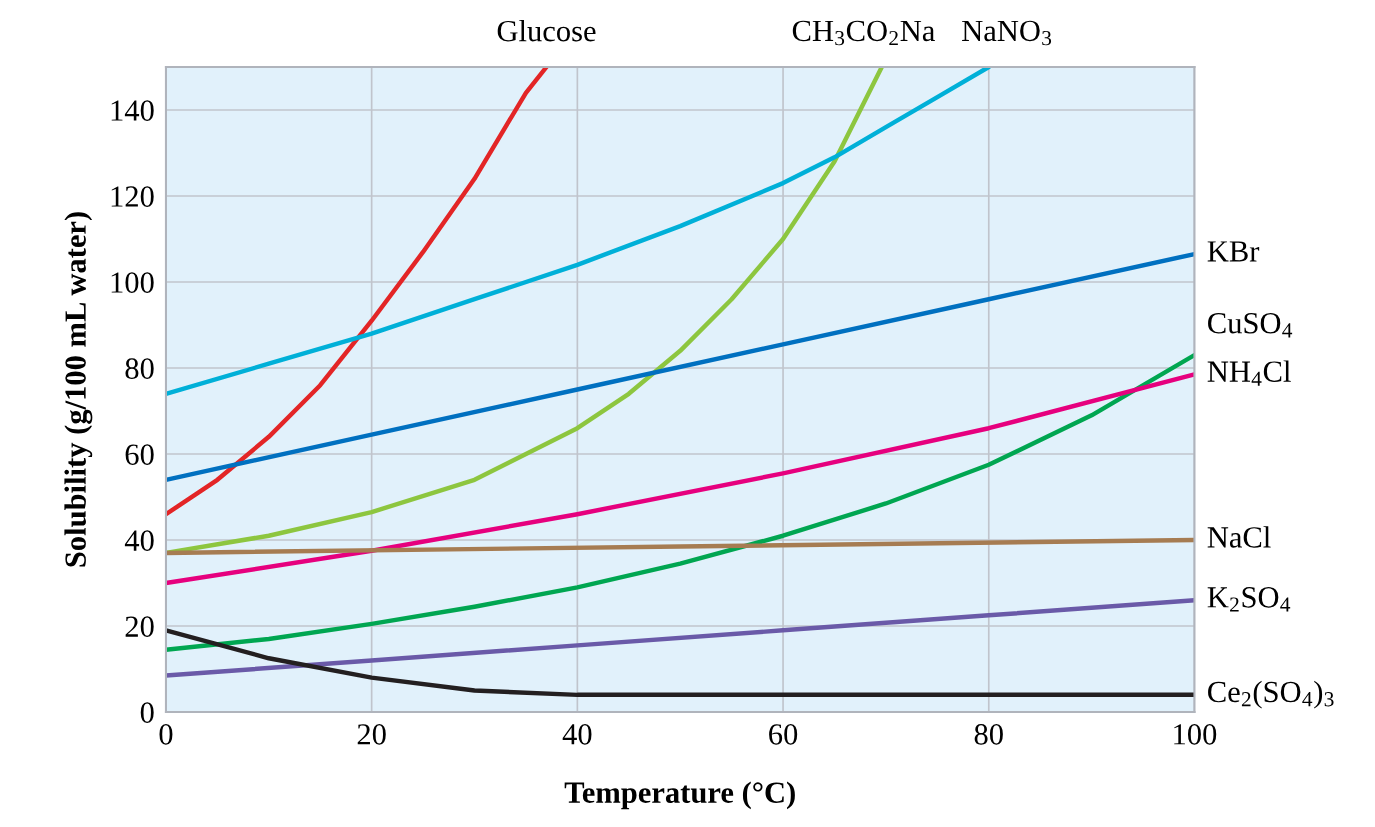 Image resolution: width=1375 pixels, height=827 pixels. Describe the element at coordinates (166, 734) in the screenshot. I see `x-tick-label: 0` at that location.